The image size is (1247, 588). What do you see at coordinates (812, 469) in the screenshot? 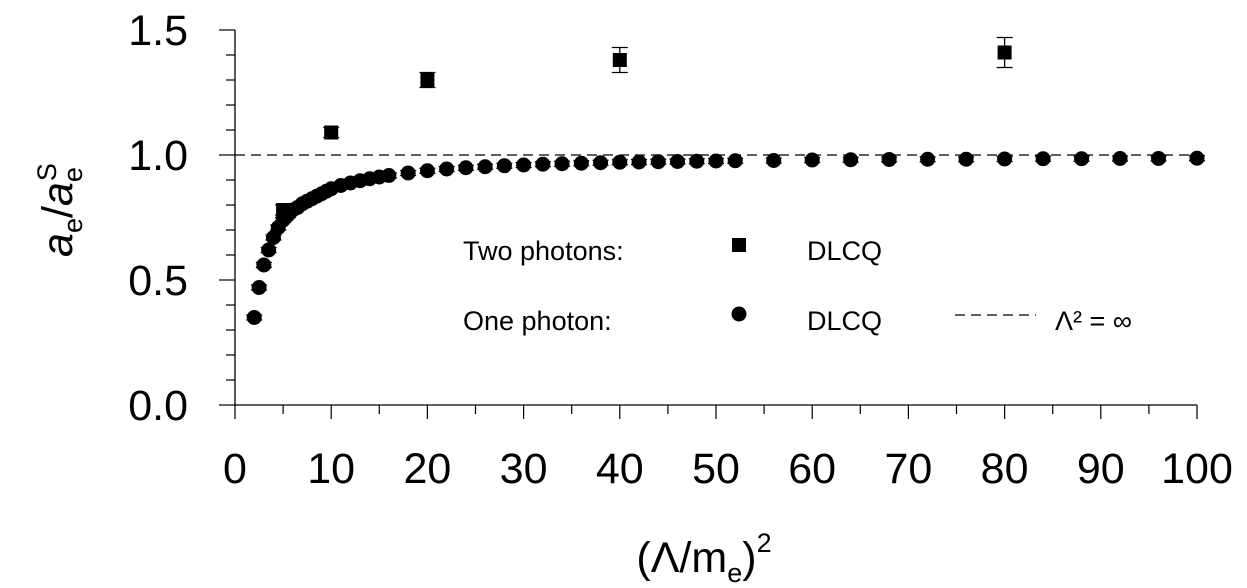
I see `x-tick-label: 60` at bounding box center [812, 469].